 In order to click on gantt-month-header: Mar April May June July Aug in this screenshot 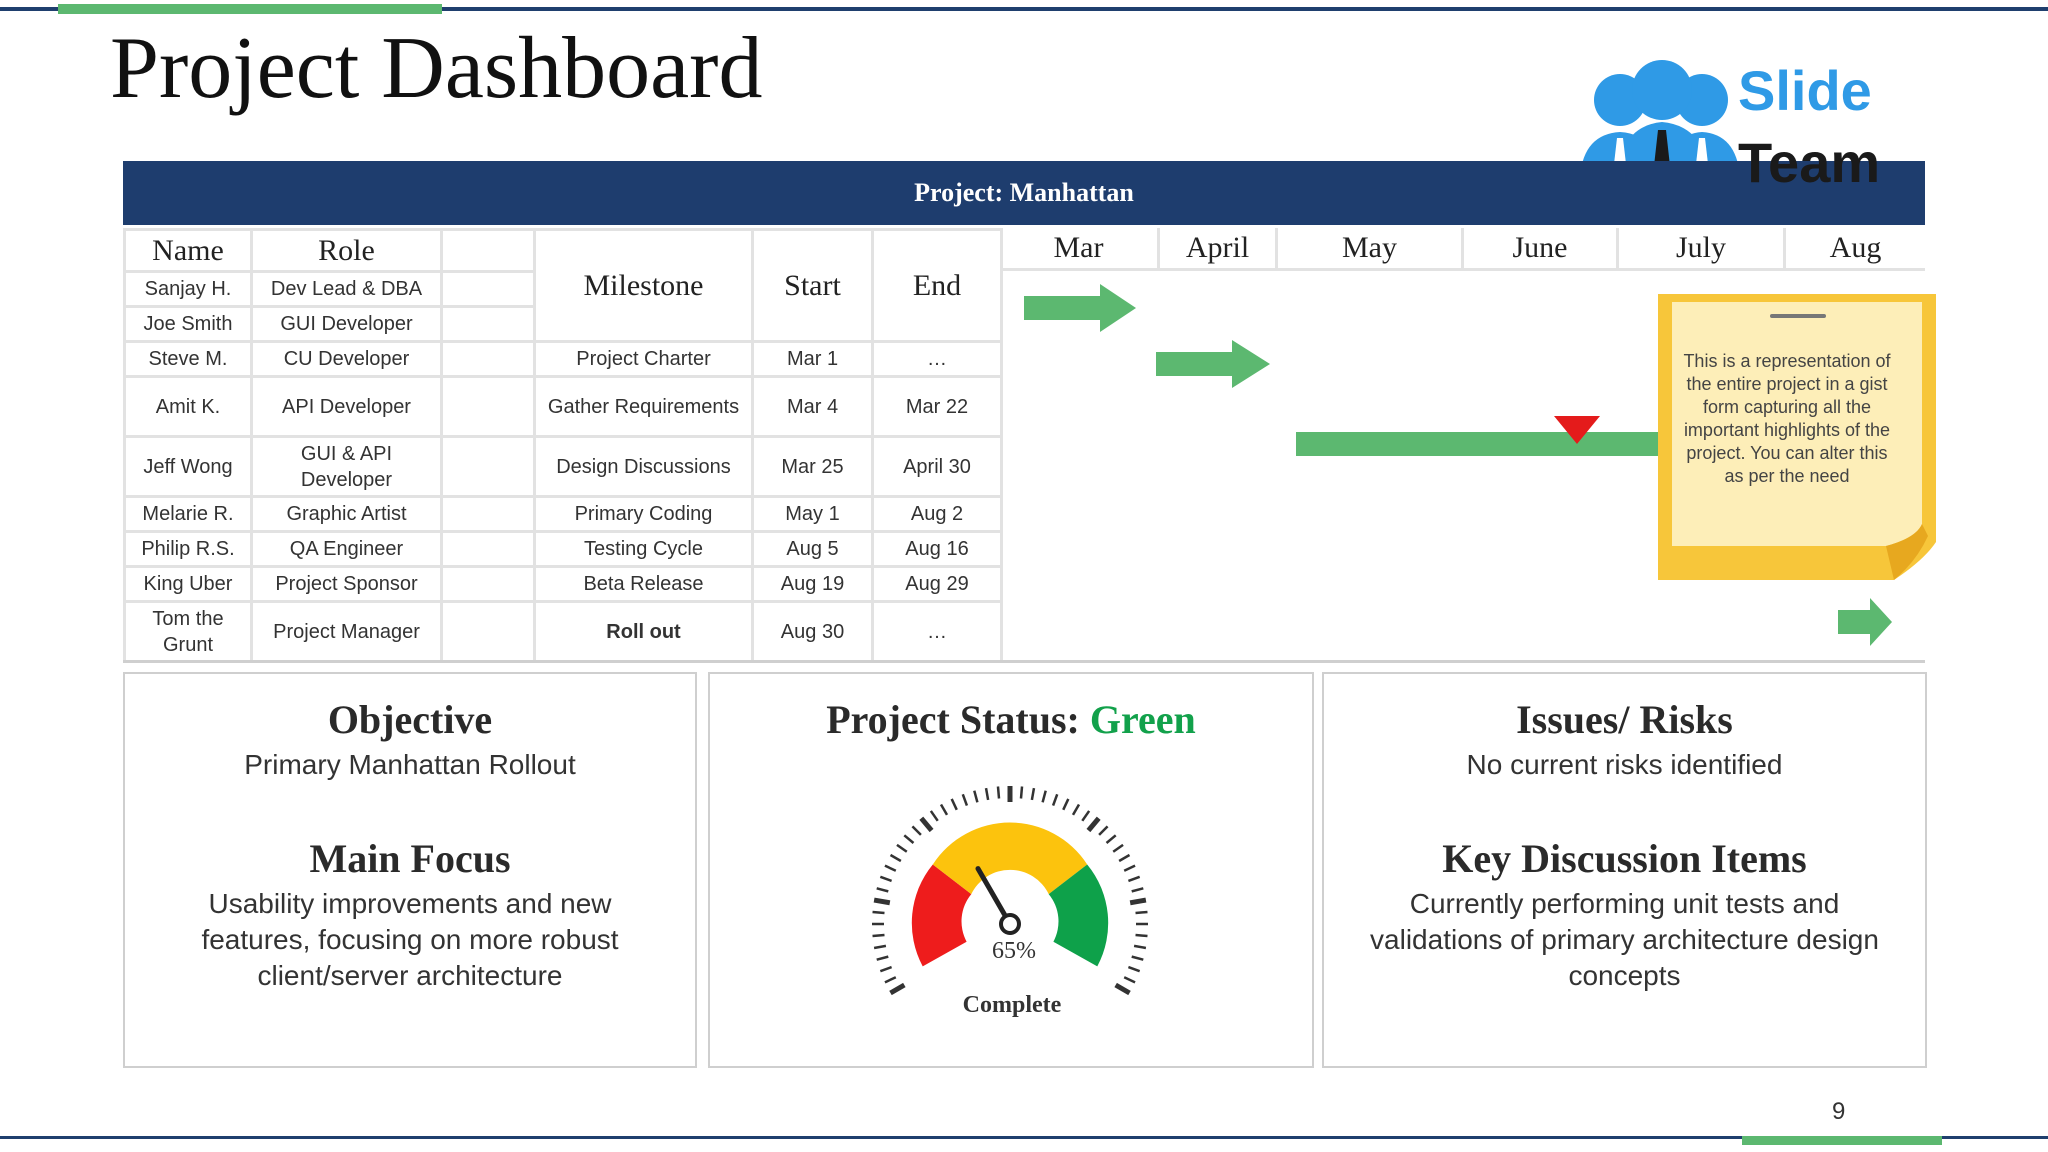, I will do `click(1462, 250)`.